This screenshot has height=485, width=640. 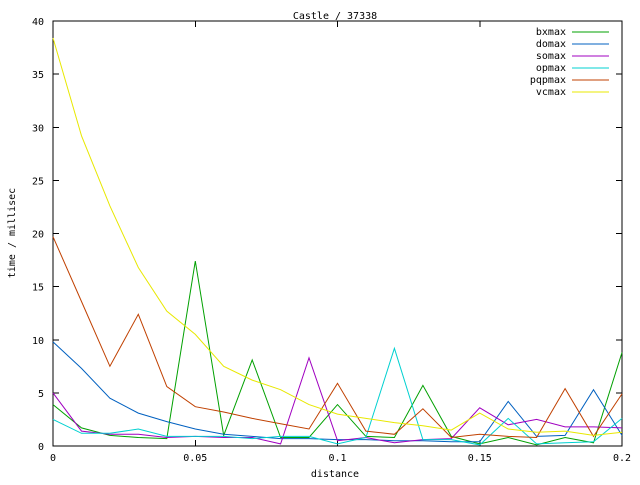 What do you see at coordinates (38, 181) in the screenshot?
I see `y-tick-label: 25` at bounding box center [38, 181].